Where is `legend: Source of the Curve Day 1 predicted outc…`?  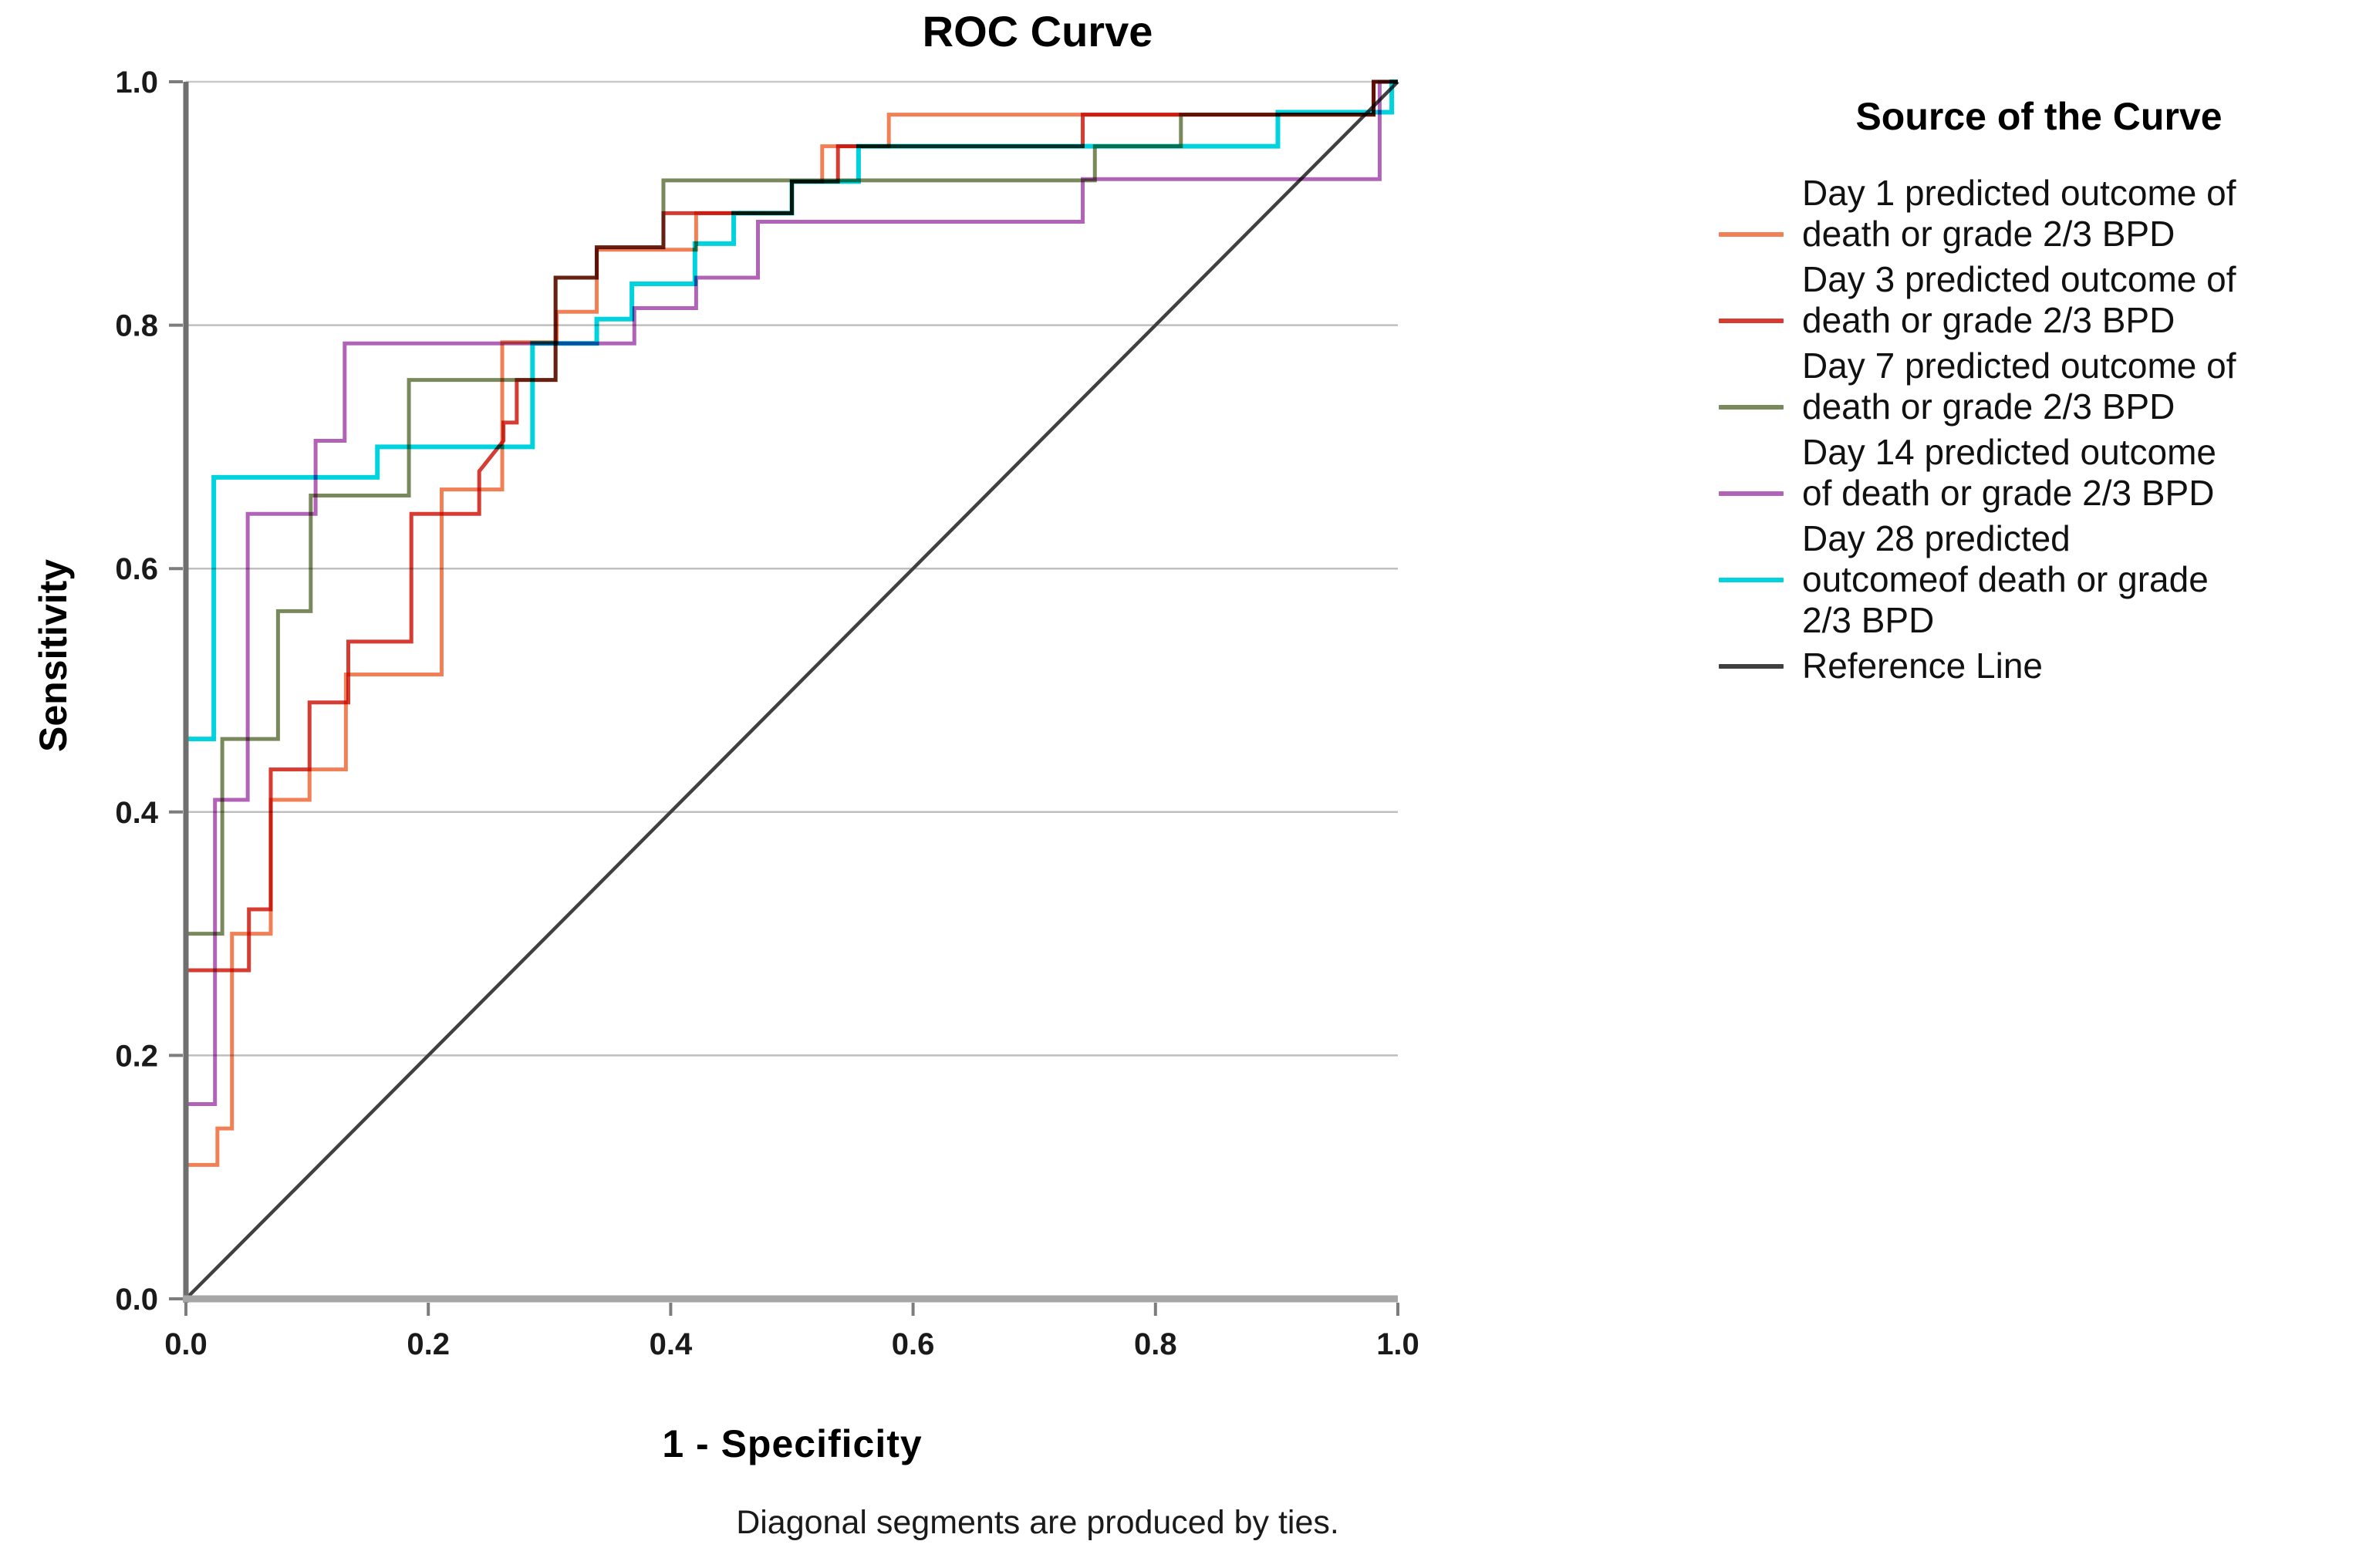 legend: Source of the Curve Day 1 predicted outc… is located at coordinates (2039, 393).